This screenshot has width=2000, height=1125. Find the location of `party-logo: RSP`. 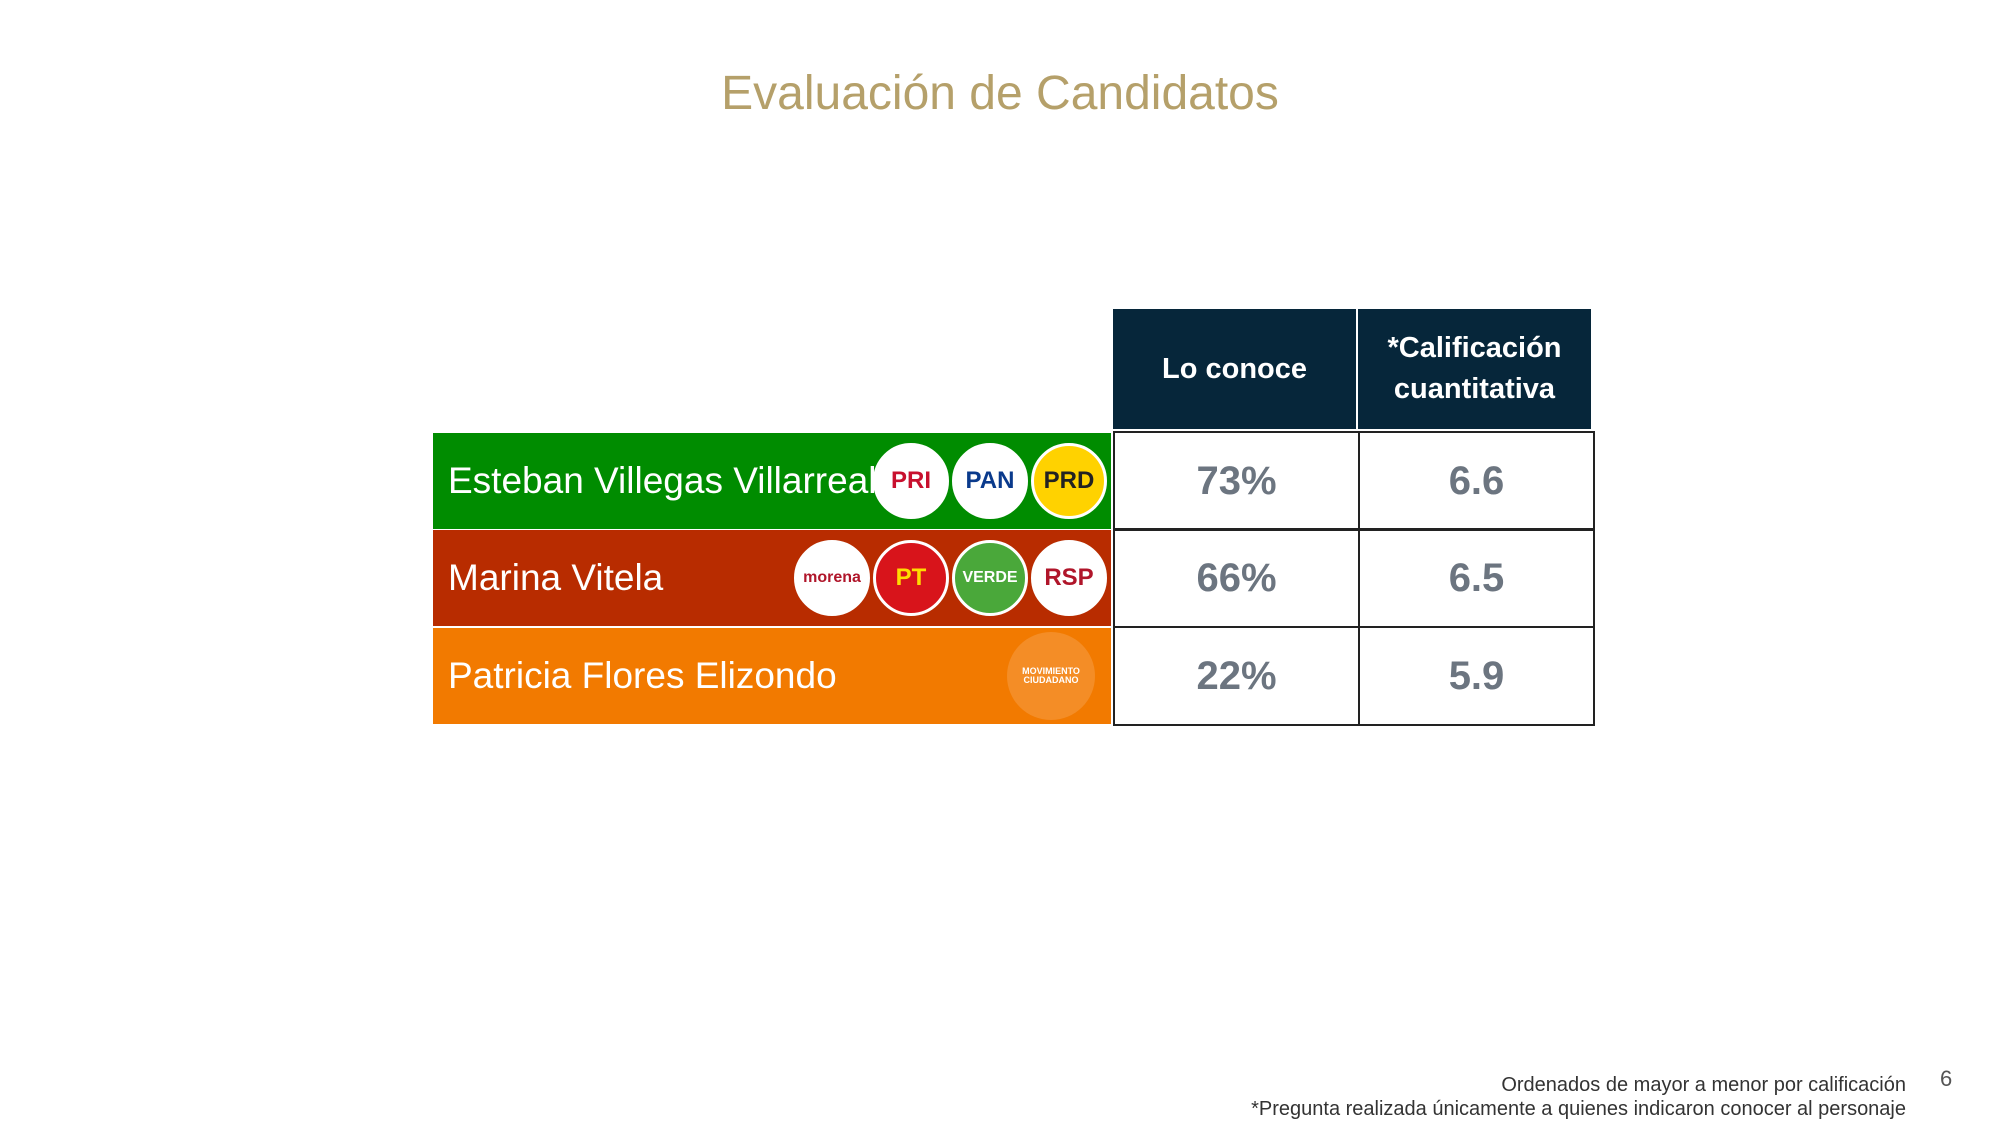

party-logo: RSP is located at coordinates (1069, 578).